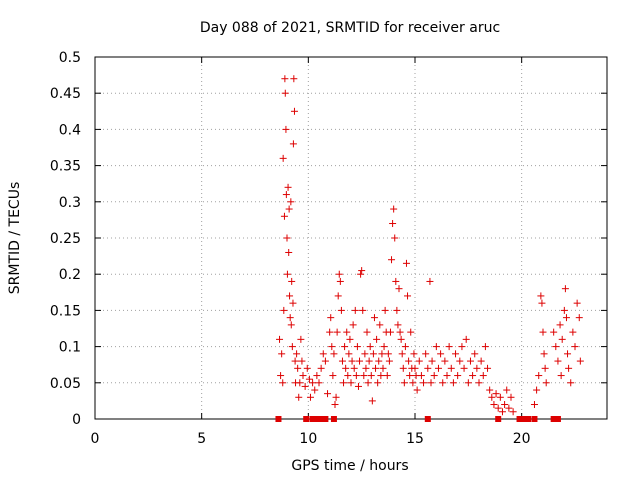  Describe the element at coordinates (95, 439) in the screenshot. I see `x-tick-label: 0` at that location.